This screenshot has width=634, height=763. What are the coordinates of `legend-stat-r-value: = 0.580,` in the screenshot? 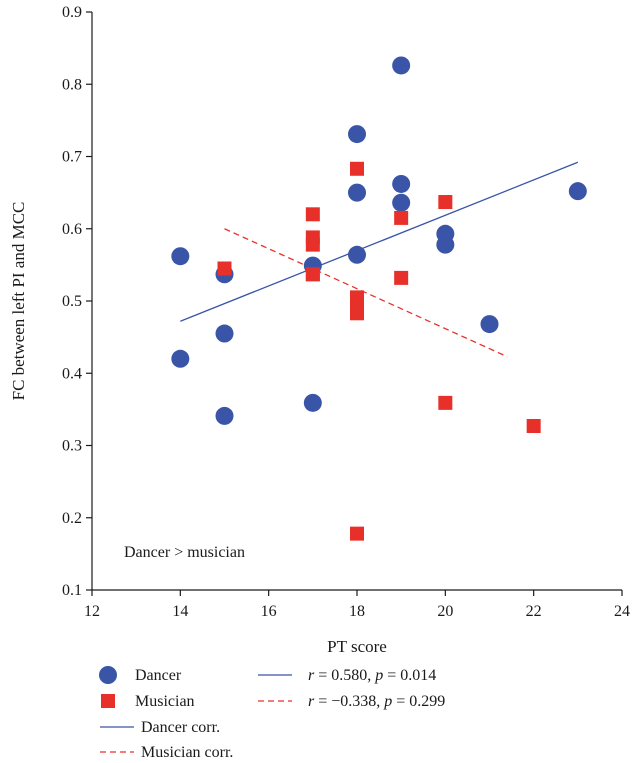 It's located at (344, 675).